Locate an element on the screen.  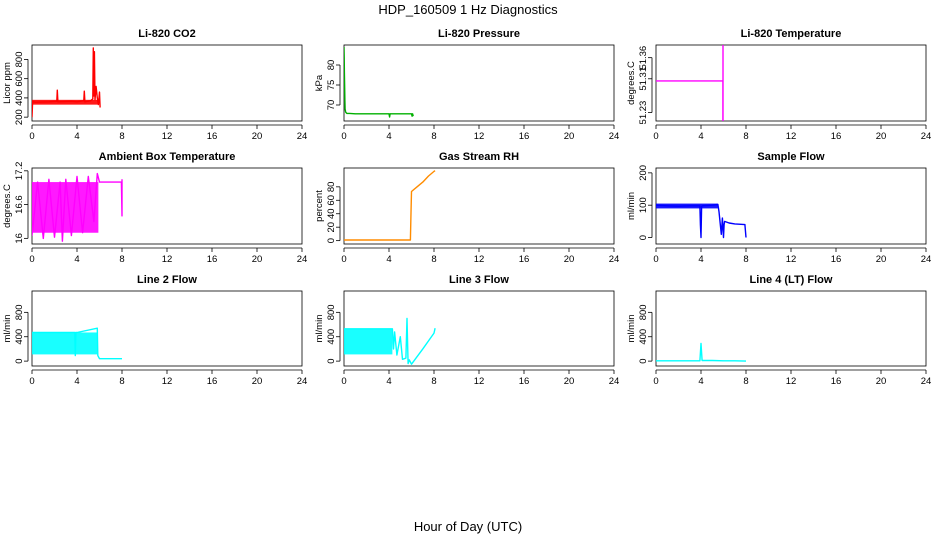
y-axis: 0 100 200 is located at coordinates (645, 202).